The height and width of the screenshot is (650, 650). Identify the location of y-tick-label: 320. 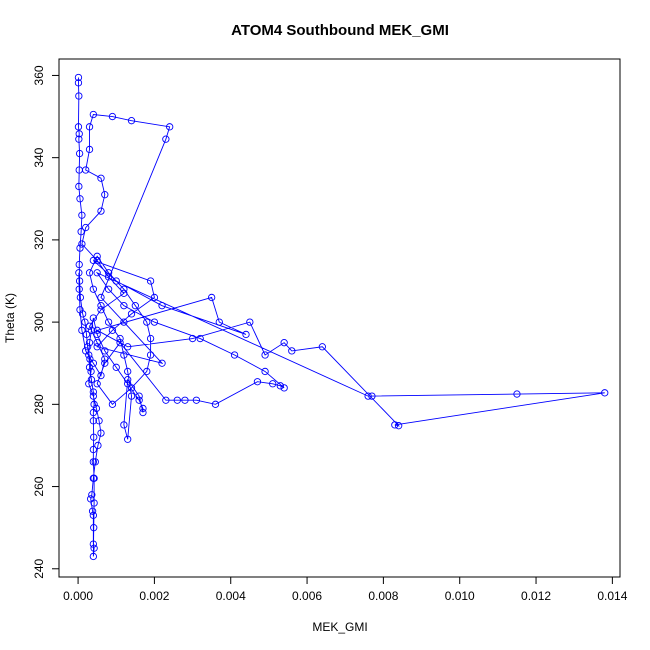
(39, 240).